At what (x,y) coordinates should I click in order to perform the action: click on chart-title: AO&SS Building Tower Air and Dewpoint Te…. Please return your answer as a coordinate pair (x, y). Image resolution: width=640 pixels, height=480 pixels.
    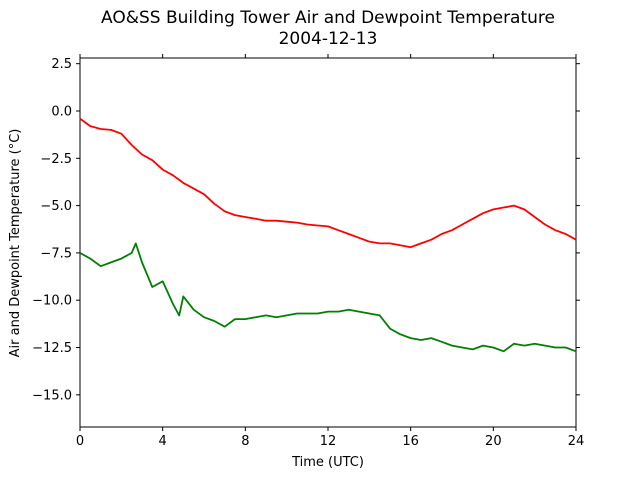
    Looking at the image, I should click on (328, 29).